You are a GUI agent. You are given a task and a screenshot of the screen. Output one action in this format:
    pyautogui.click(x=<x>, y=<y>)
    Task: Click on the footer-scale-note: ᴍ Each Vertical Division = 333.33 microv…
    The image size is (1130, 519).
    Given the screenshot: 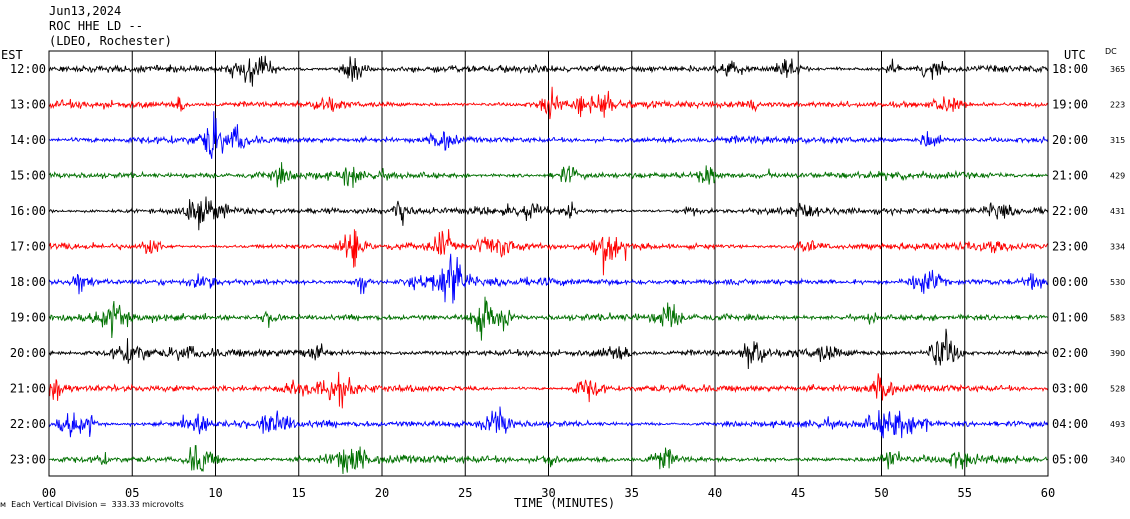 What is the action you would take?
    pyautogui.click(x=92, y=504)
    